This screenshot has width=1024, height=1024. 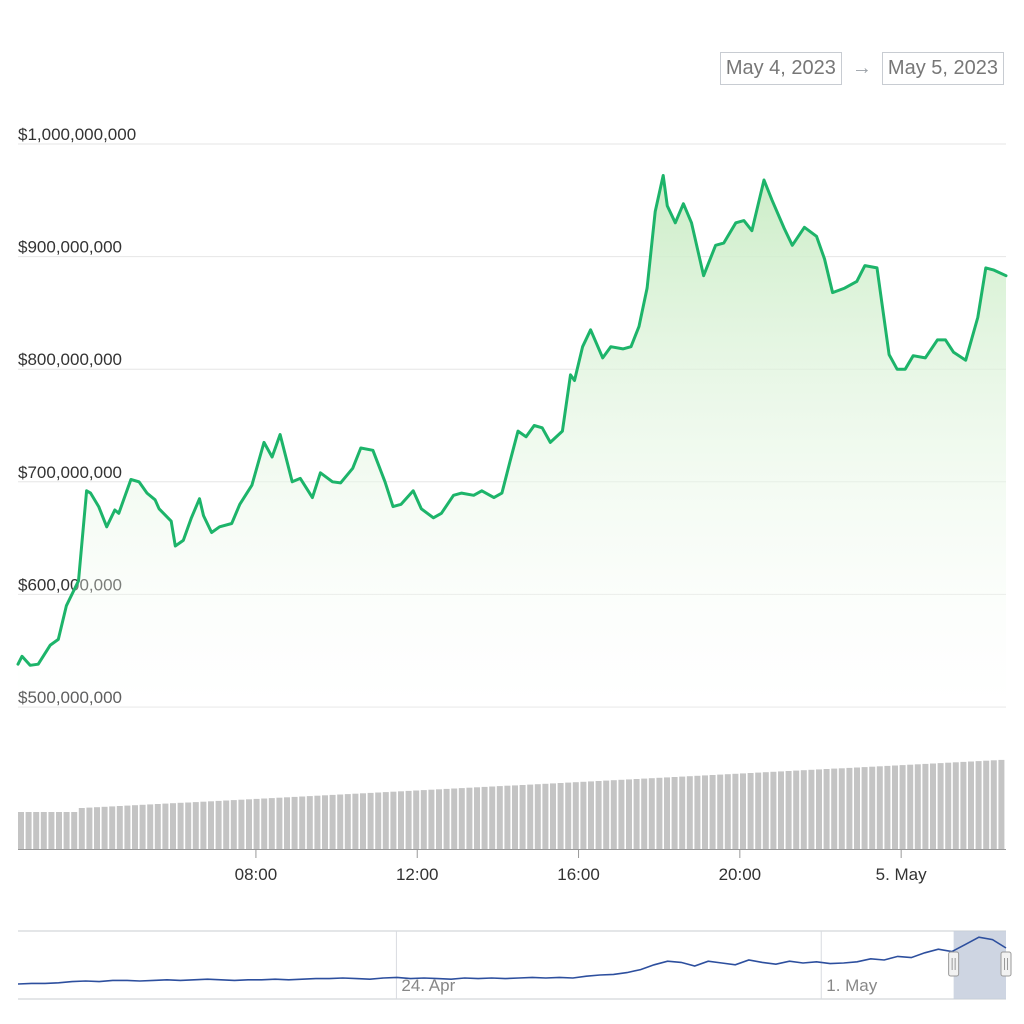 I want to click on x-axis: 08:00 12:00 16:00 20:00 5. May, so click(x=512, y=866).